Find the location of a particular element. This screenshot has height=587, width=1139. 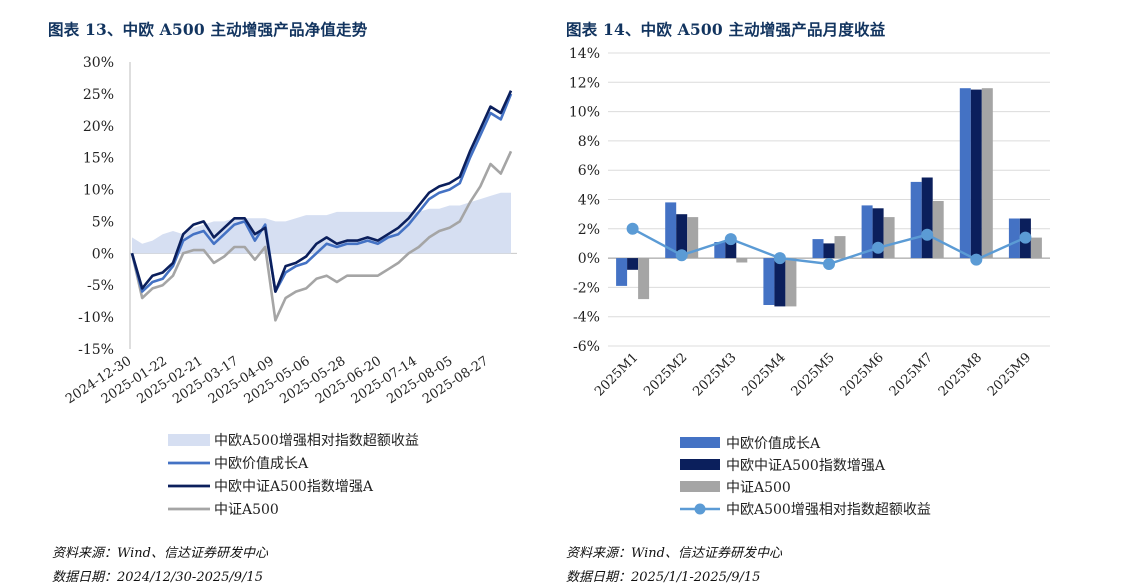

excess-return-area is located at coordinates (321, 223).